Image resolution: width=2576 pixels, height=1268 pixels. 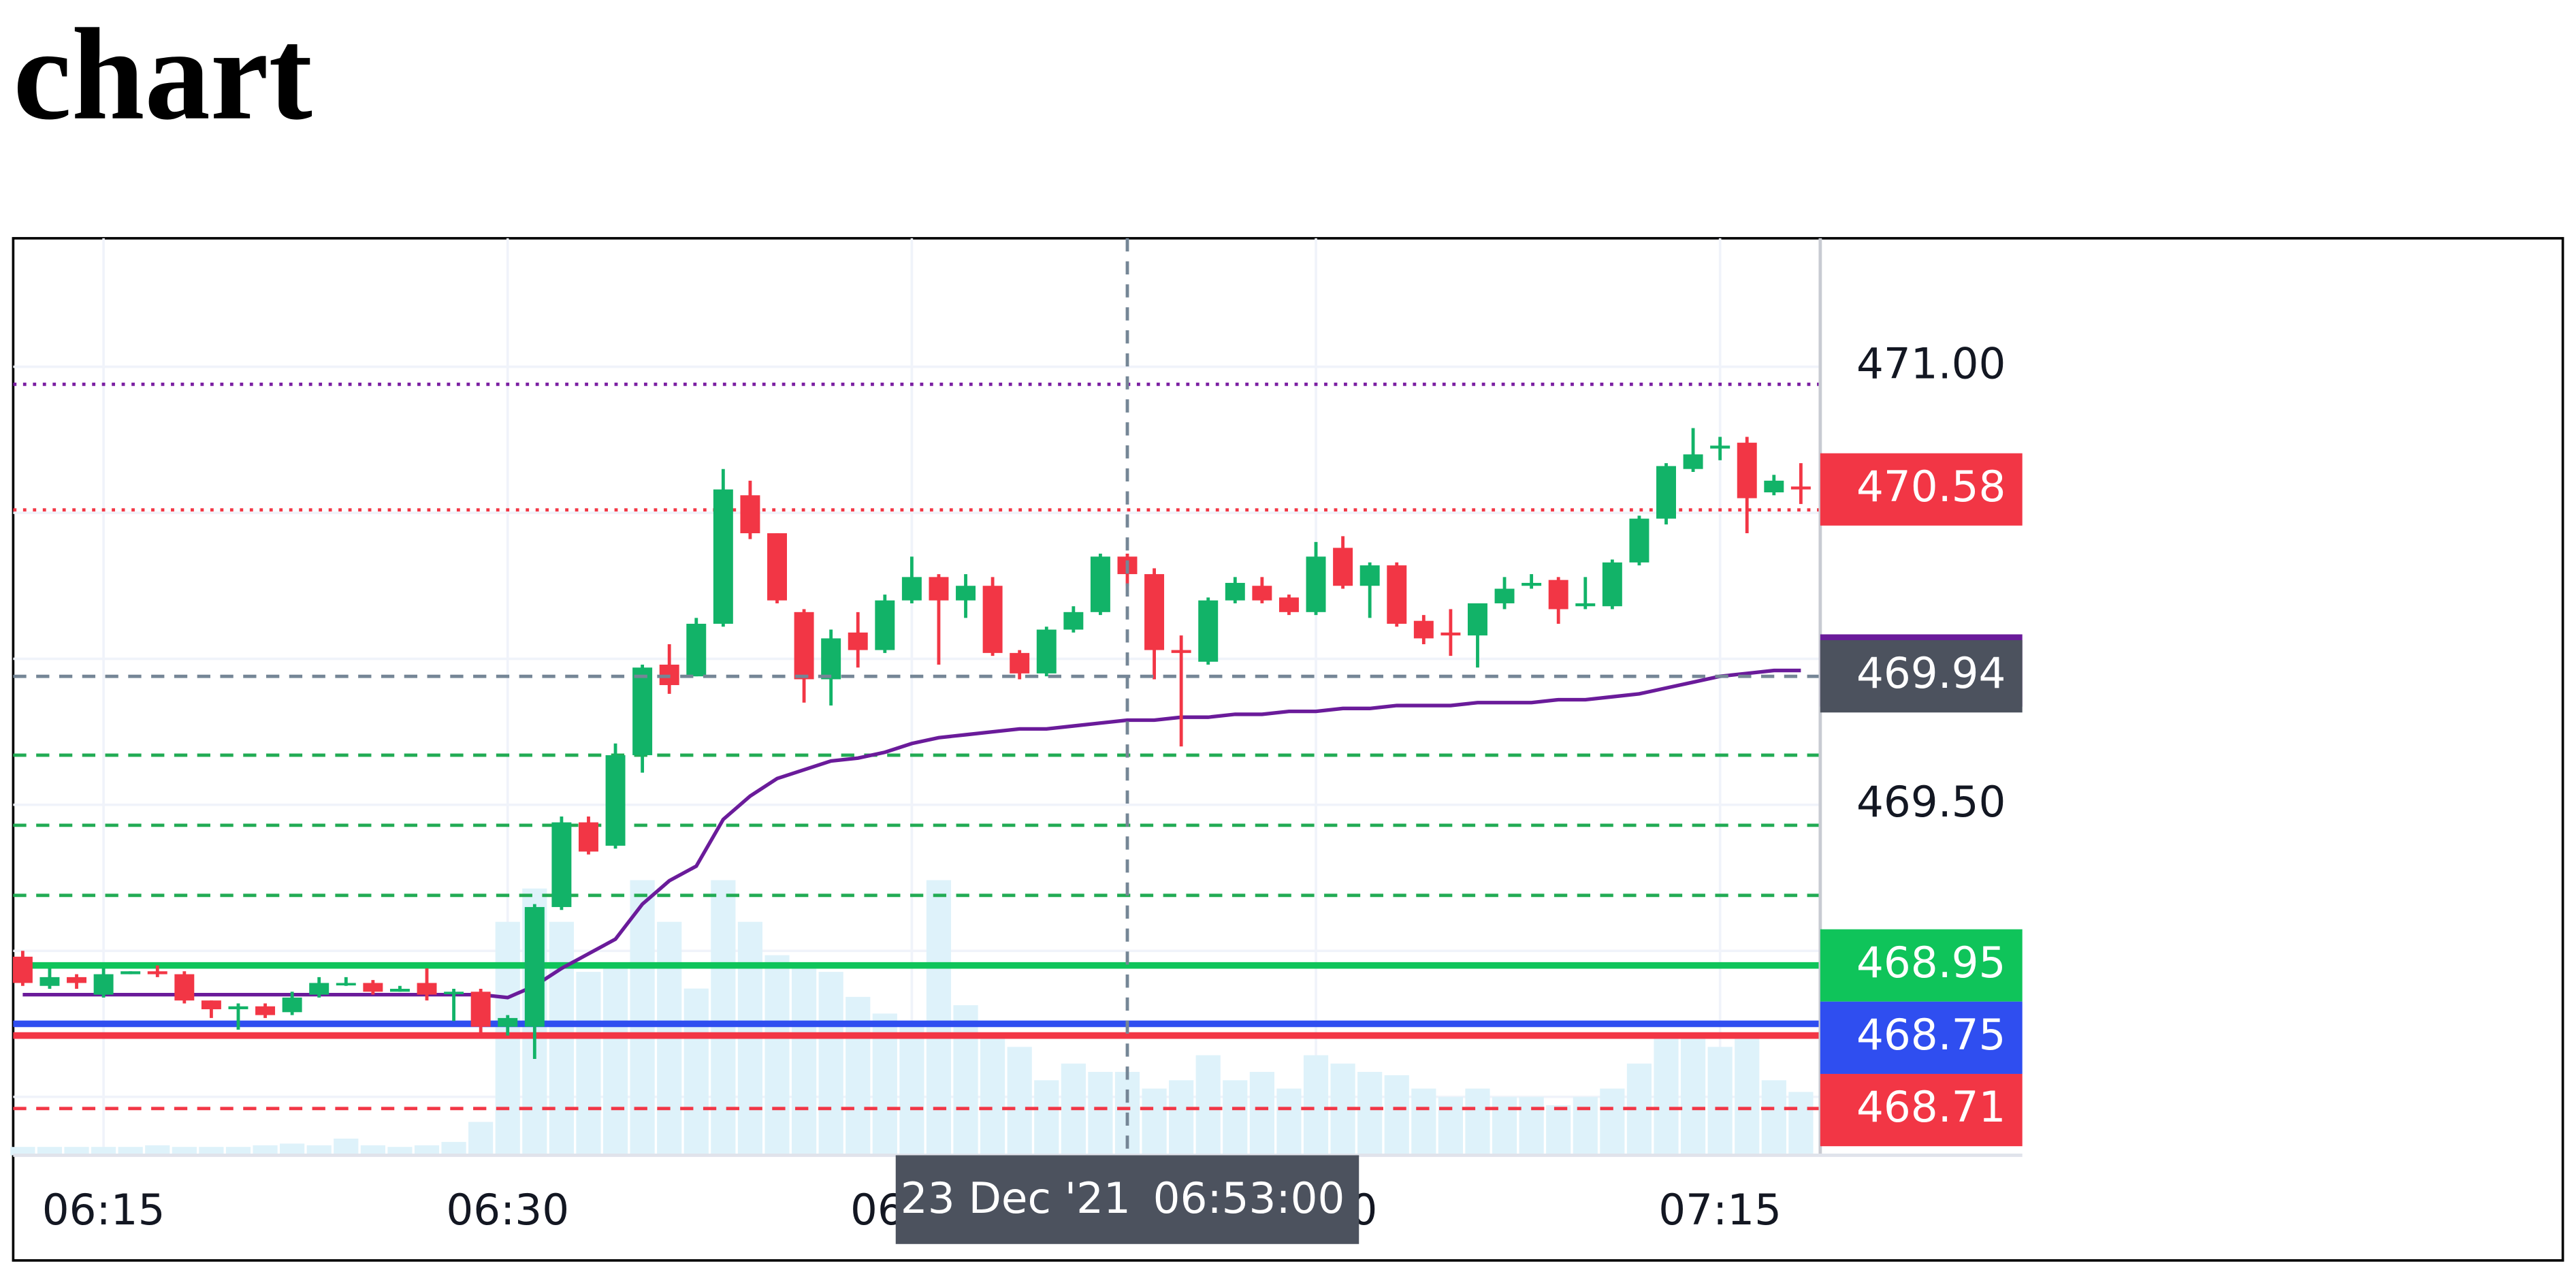 I want to click on price-label-bg, so click(x=1922, y=1110).